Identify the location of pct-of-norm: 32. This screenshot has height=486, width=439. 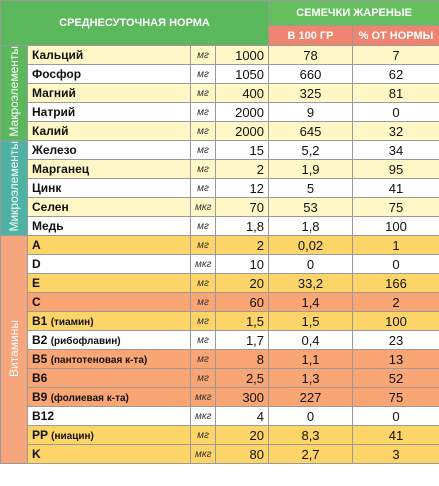
(395, 131).